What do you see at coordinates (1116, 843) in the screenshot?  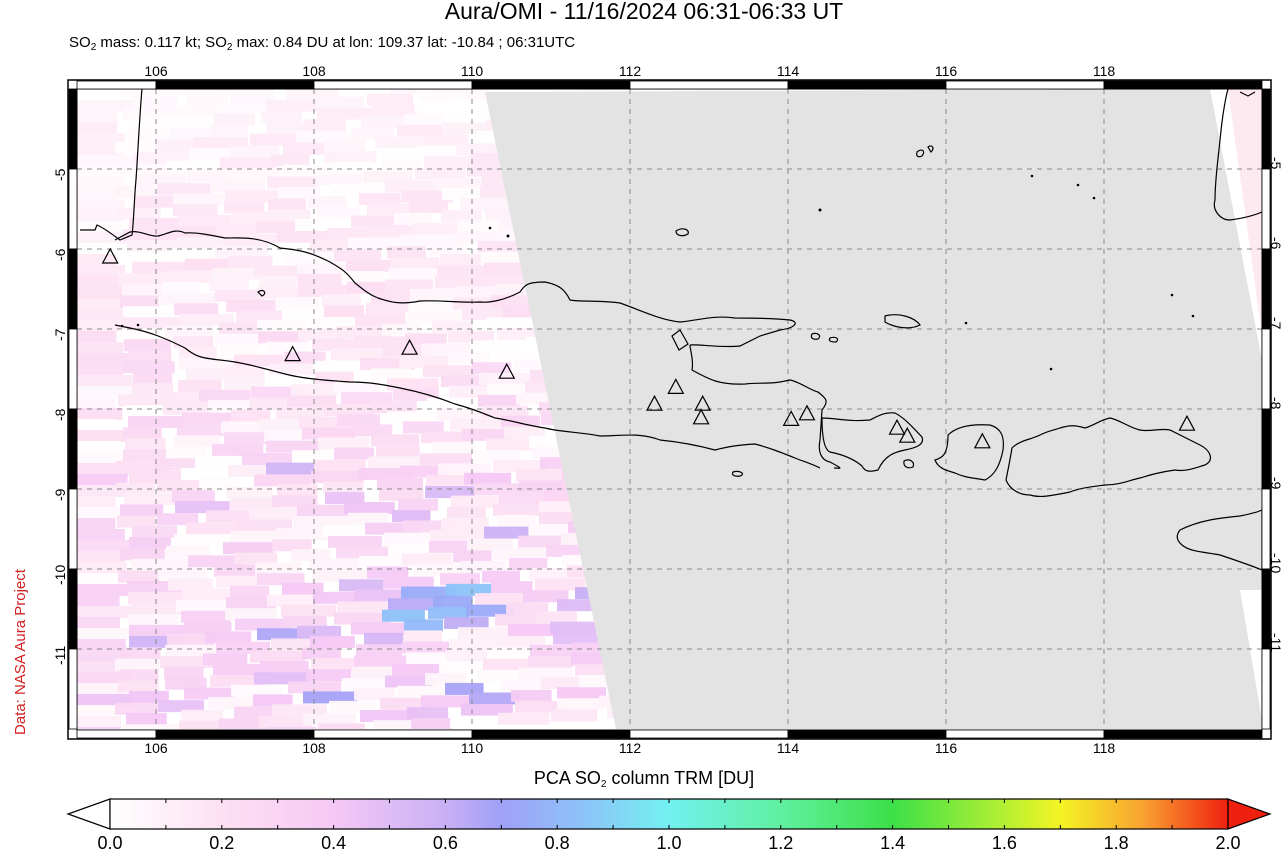 I see `colorbar-tick-label: 1.8` at bounding box center [1116, 843].